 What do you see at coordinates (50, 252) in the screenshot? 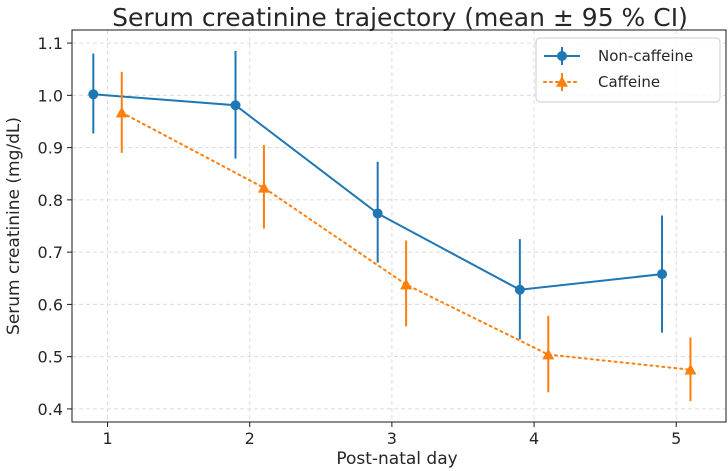
I see `y-tick-label: 0.7` at bounding box center [50, 252].